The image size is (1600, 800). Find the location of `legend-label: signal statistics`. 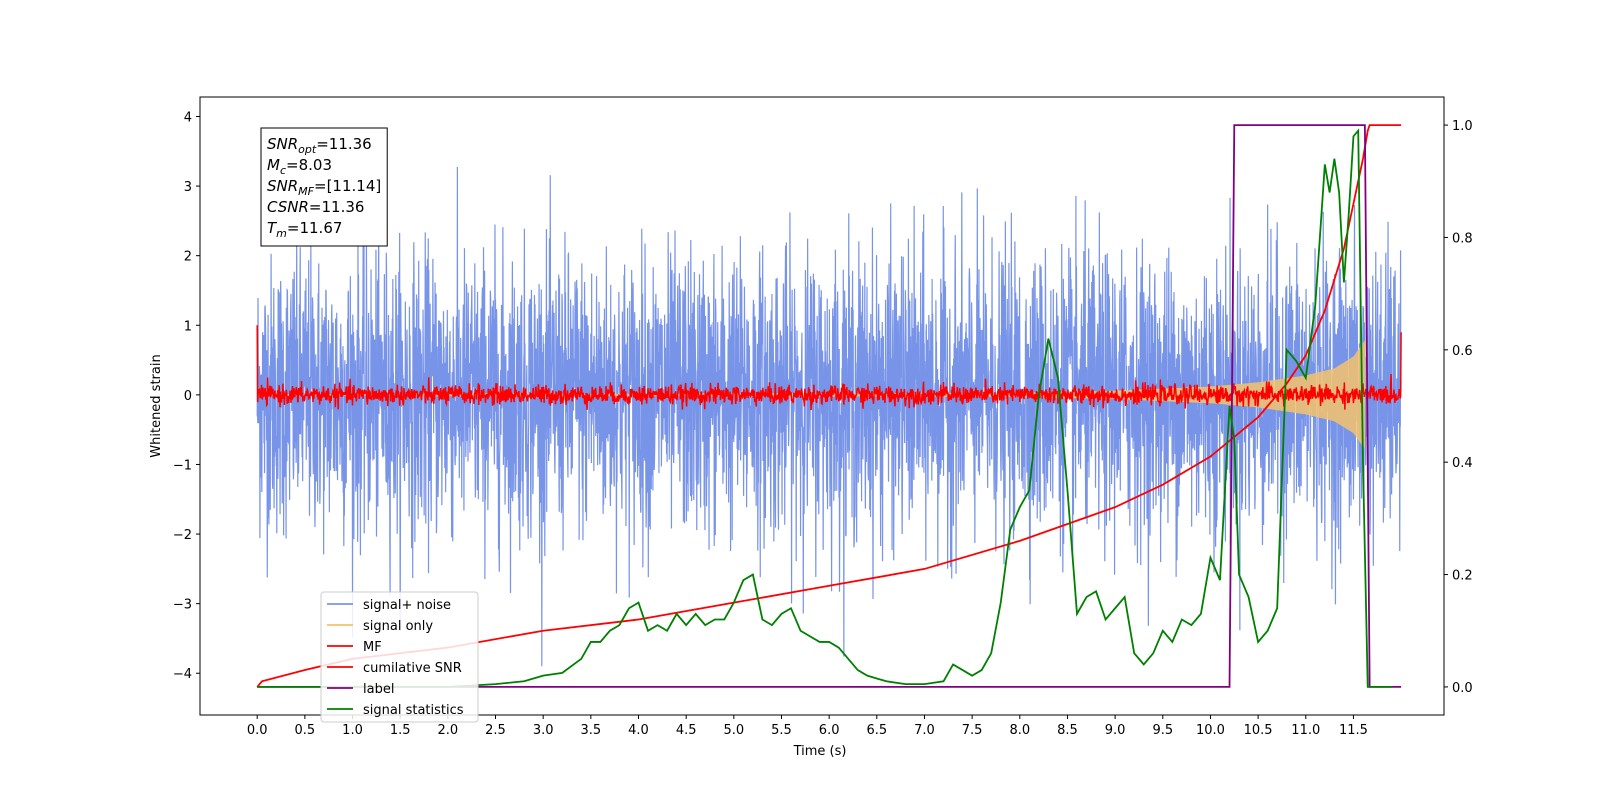

legend-label: signal statistics is located at coordinates (413, 710).